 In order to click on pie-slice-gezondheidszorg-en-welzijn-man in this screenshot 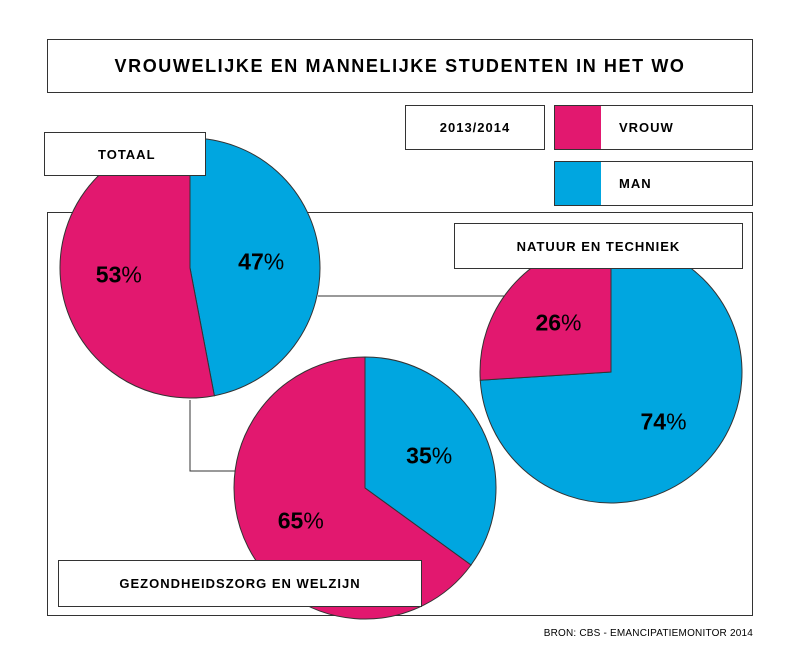, I will do `click(430, 461)`.